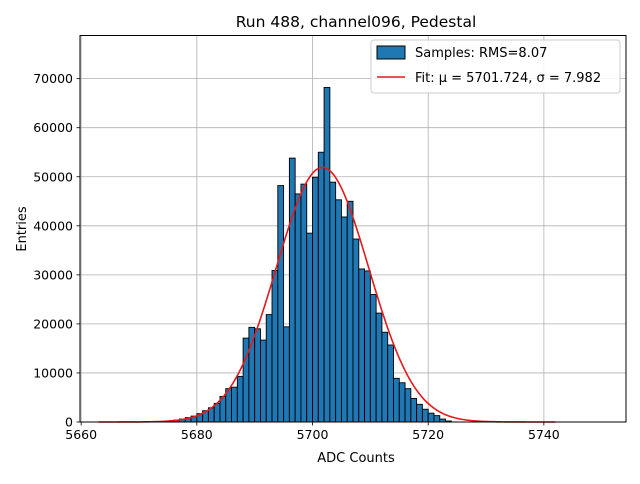  Describe the element at coordinates (391, 52) in the screenshot. I see `legend-bar-swatch` at that location.